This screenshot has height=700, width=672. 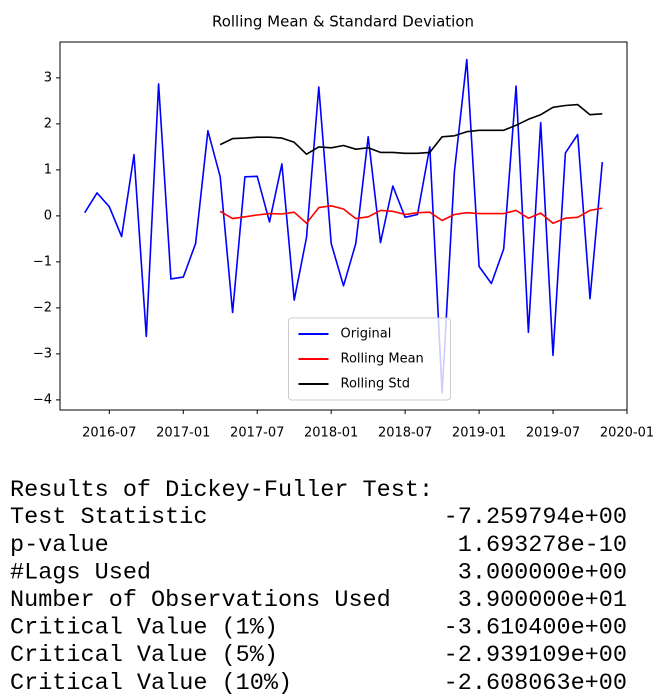 What do you see at coordinates (183, 433) in the screenshot?
I see `x-tick-label: 2017-01` at bounding box center [183, 433].